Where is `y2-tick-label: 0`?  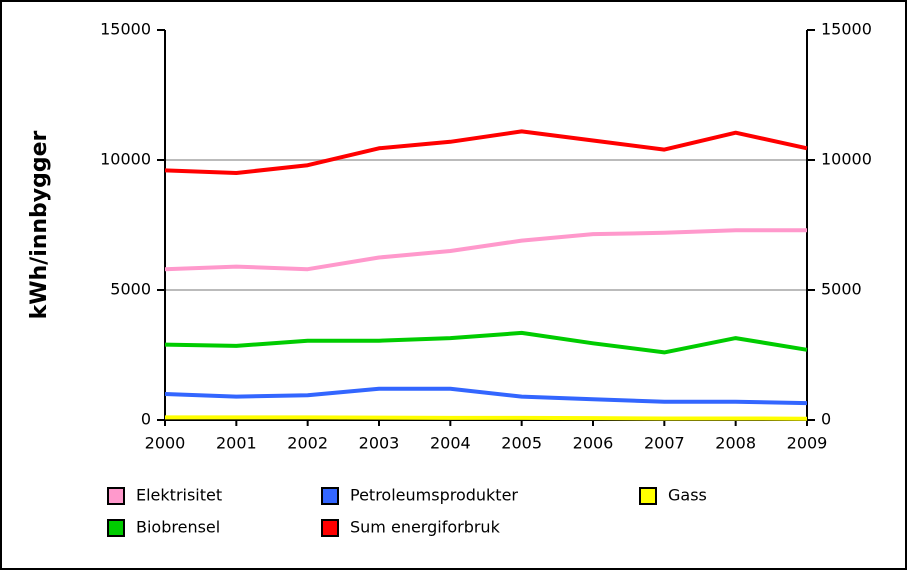 y2-tick-label: 0 is located at coordinates (826, 419).